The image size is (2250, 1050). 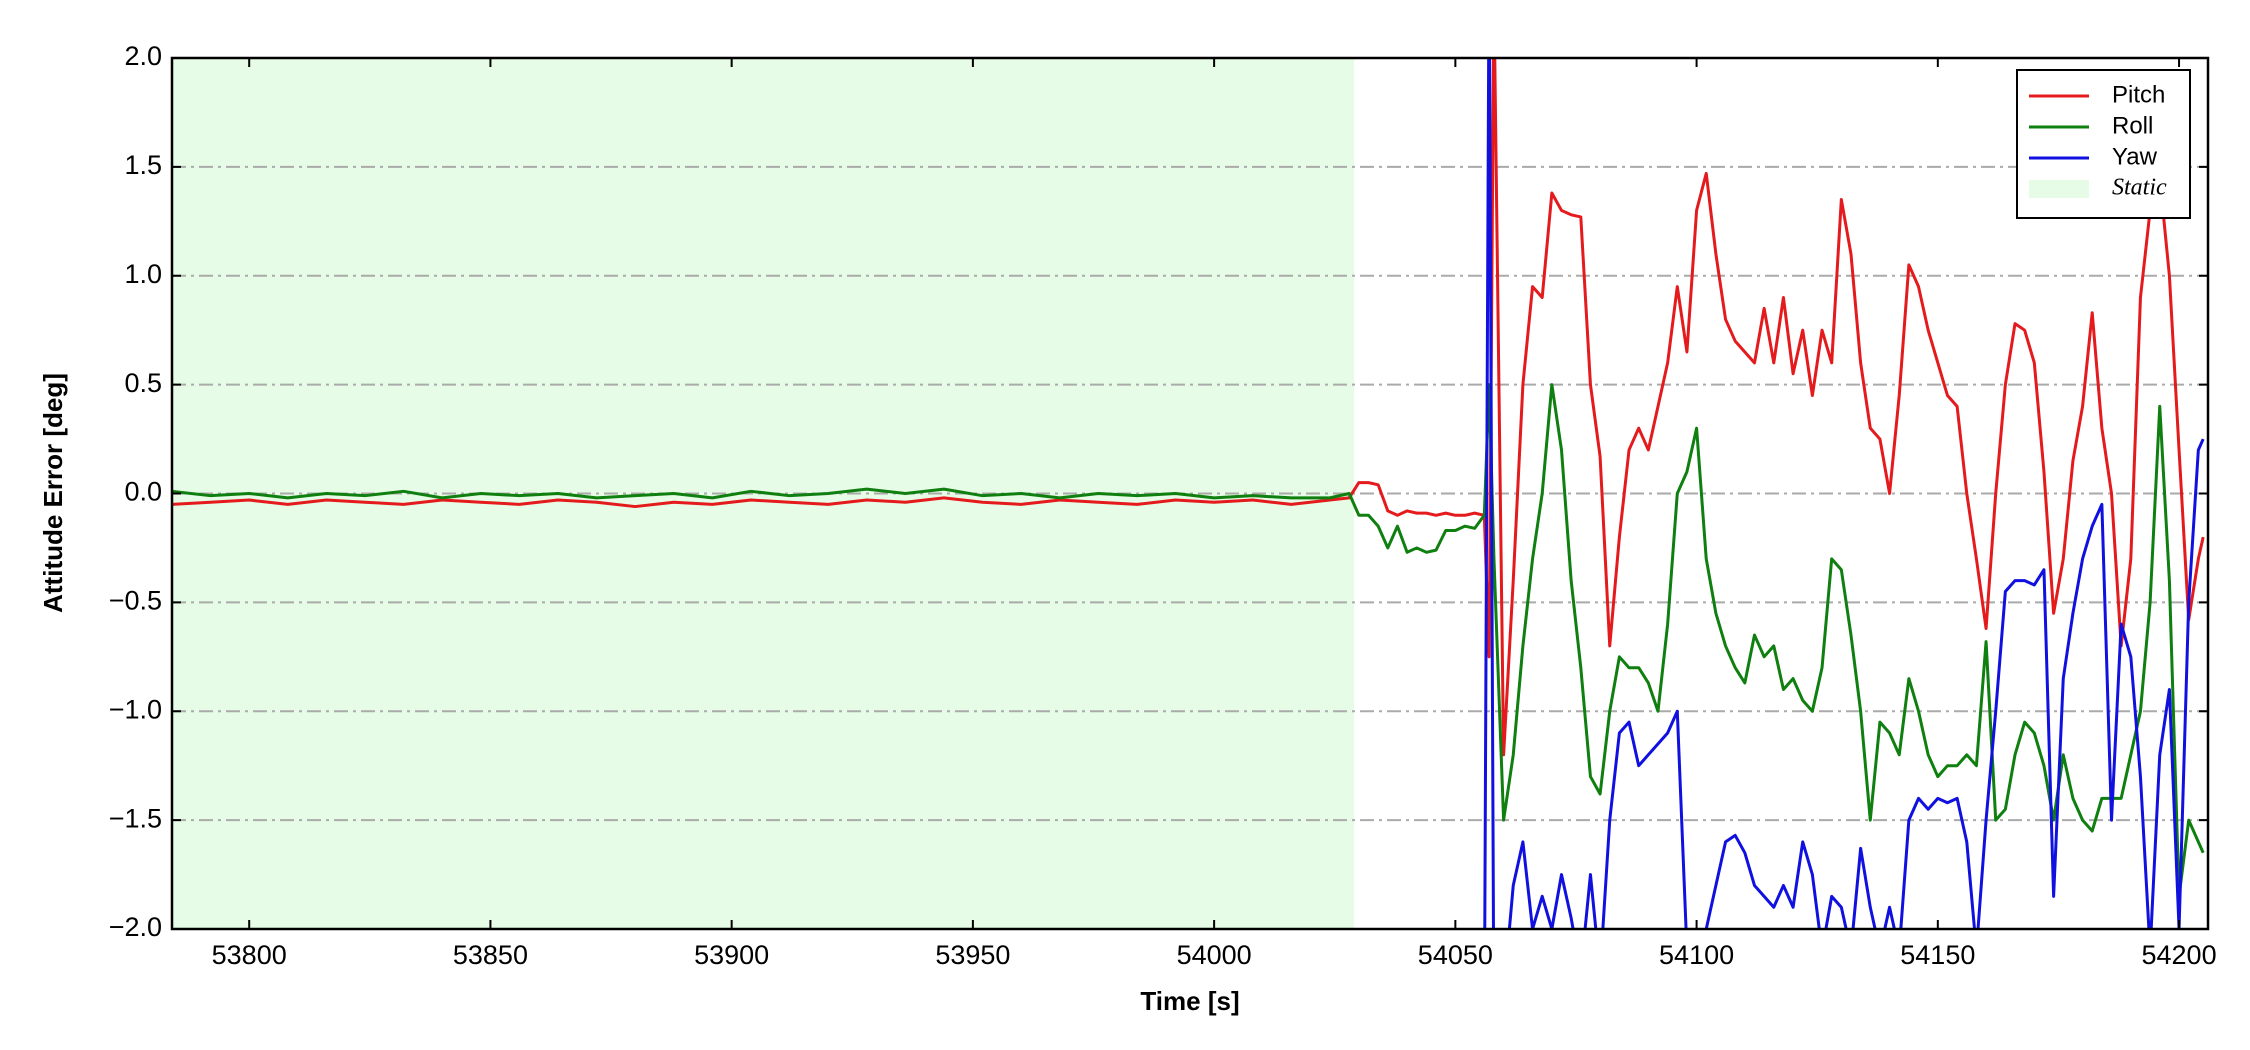 I want to click on x-axis-label: Time [s], so click(x=1189, y=1001).